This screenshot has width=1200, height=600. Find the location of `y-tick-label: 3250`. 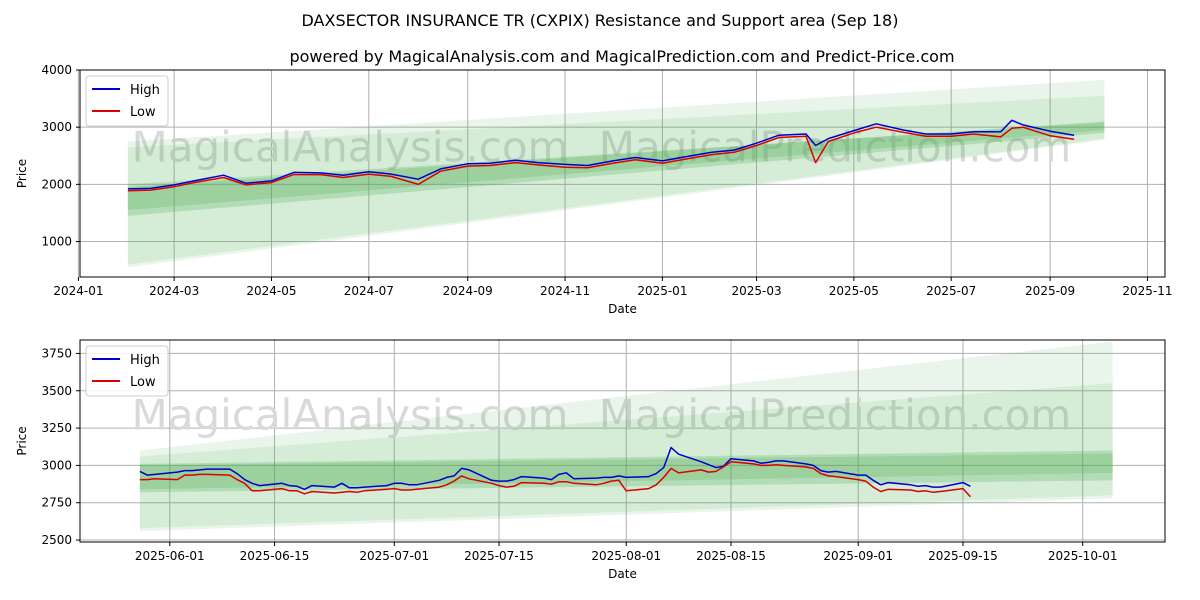

y-tick-label: 3250 is located at coordinates (56, 428).